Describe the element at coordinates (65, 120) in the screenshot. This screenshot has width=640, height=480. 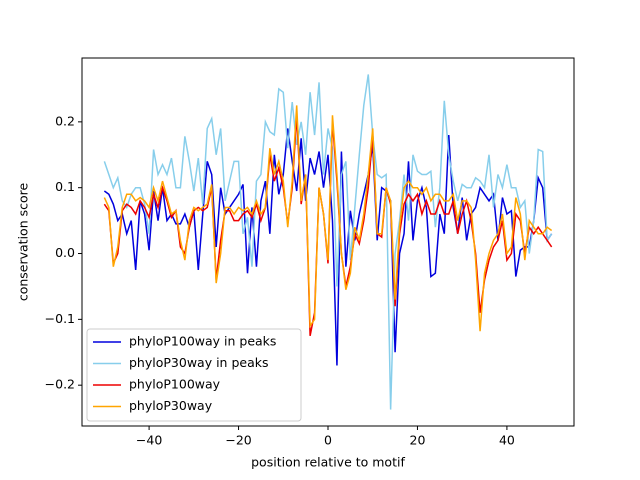
I see `y-tick-label: 0.2` at that location.